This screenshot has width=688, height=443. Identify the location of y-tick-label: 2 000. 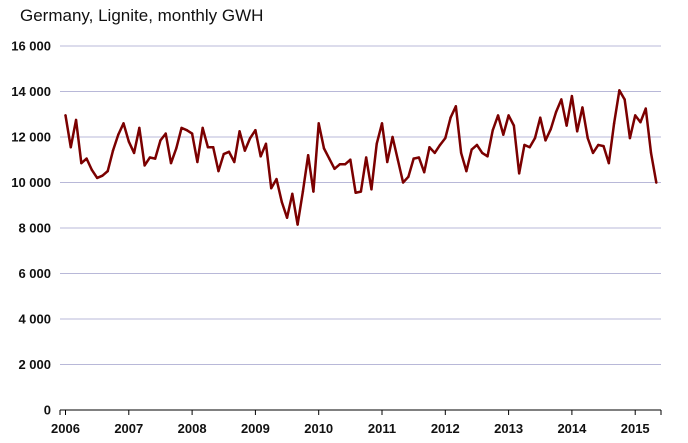
(34, 364).